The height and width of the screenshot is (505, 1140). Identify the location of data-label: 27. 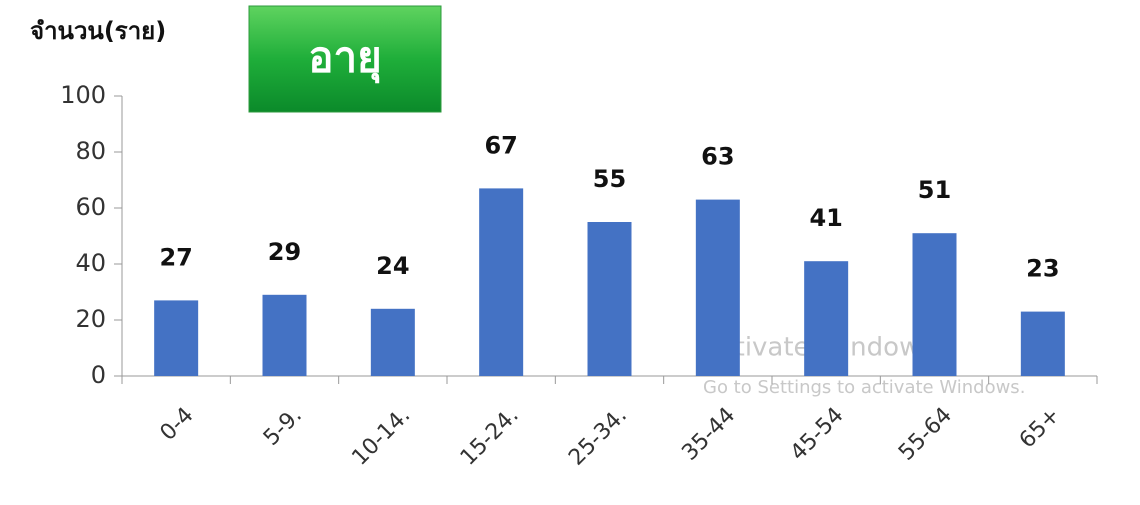
(175, 257).